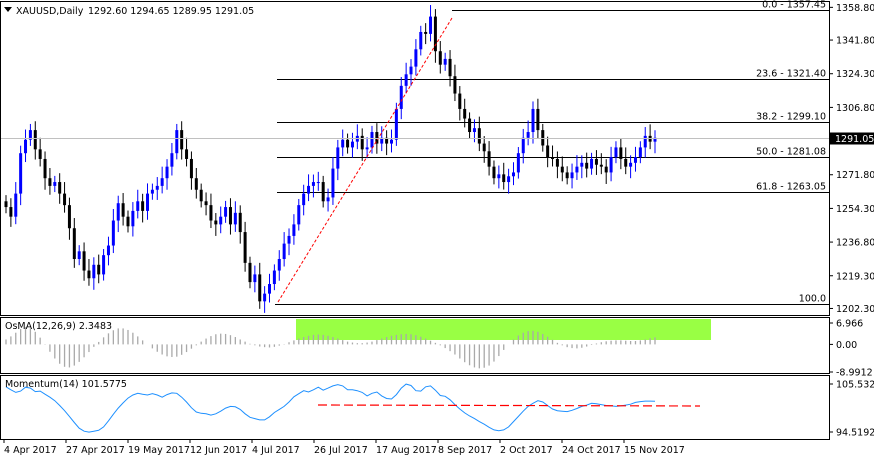  What do you see at coordinates (8, 9) in the screenshot?
I see `dropdown-triangle-icon` at bounding box center [8, 9].